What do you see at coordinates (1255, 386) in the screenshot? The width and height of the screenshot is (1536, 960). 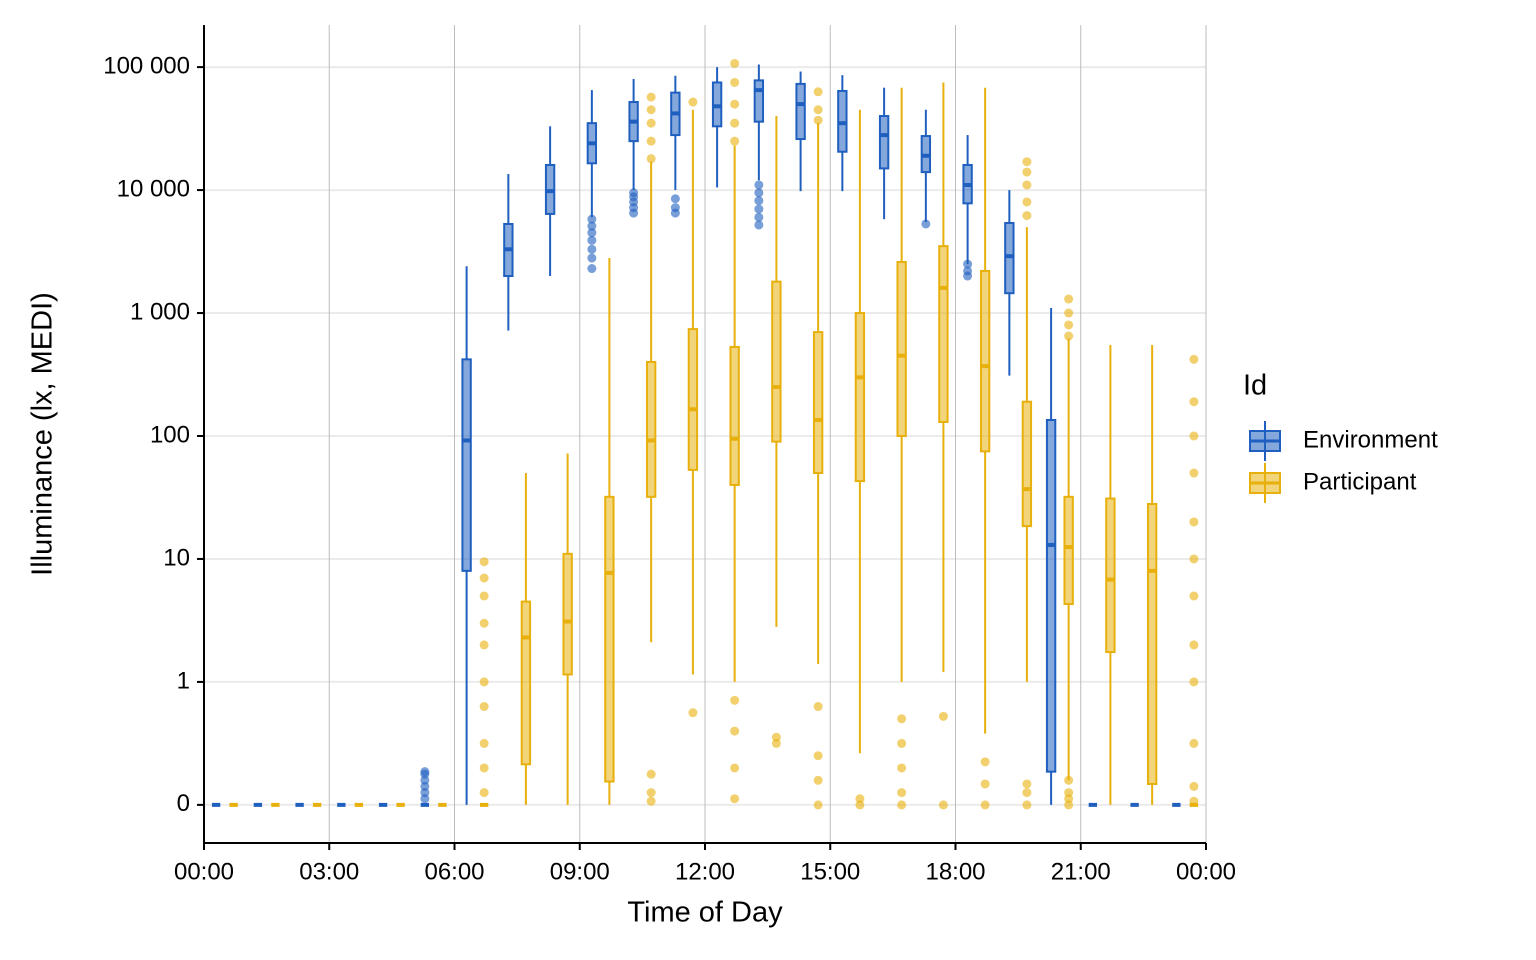 I see `legend-title: Id` at bounding box center [1255, 386].